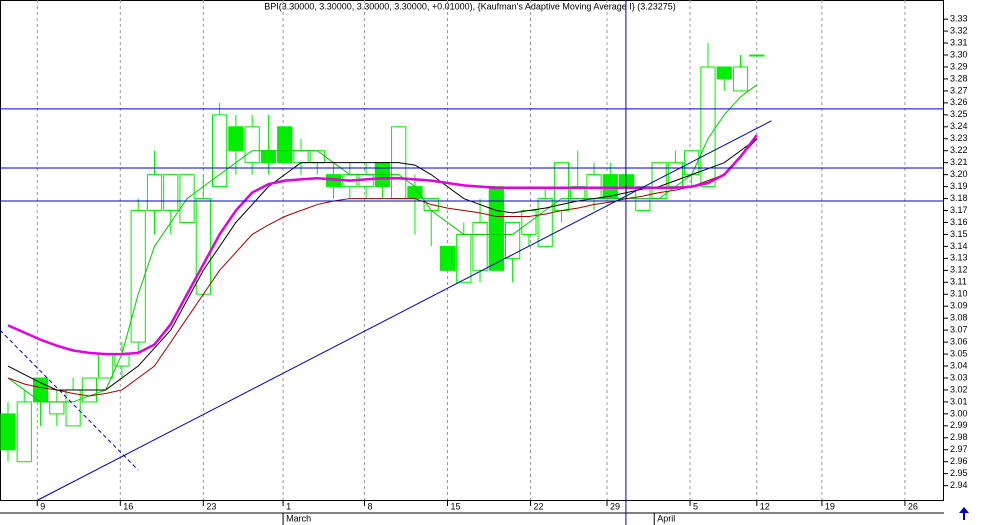  Describe the element at coordinates (765, 506) in the screenshot. I see `x-tick-label: 12` at that location.